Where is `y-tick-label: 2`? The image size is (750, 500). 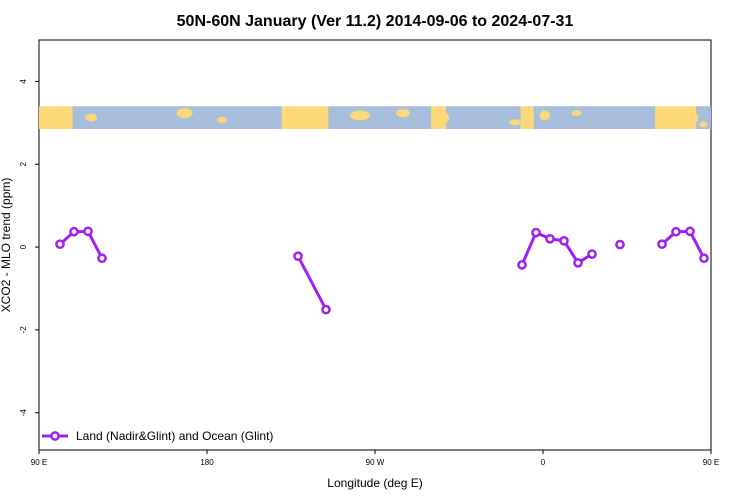
y-tick-label: 2 is located at coordinates (23, 163).